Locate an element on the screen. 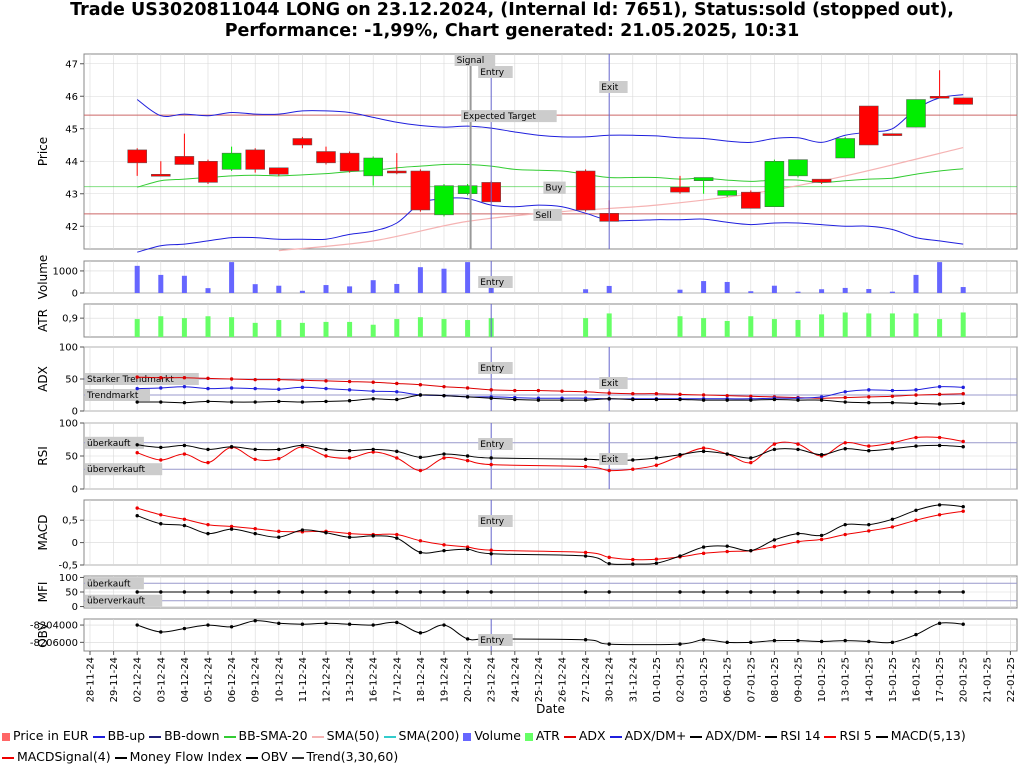 The width and height of the screenshot is (1024, 768). y-tick-label: 42 is located at coordinates (71, 227).